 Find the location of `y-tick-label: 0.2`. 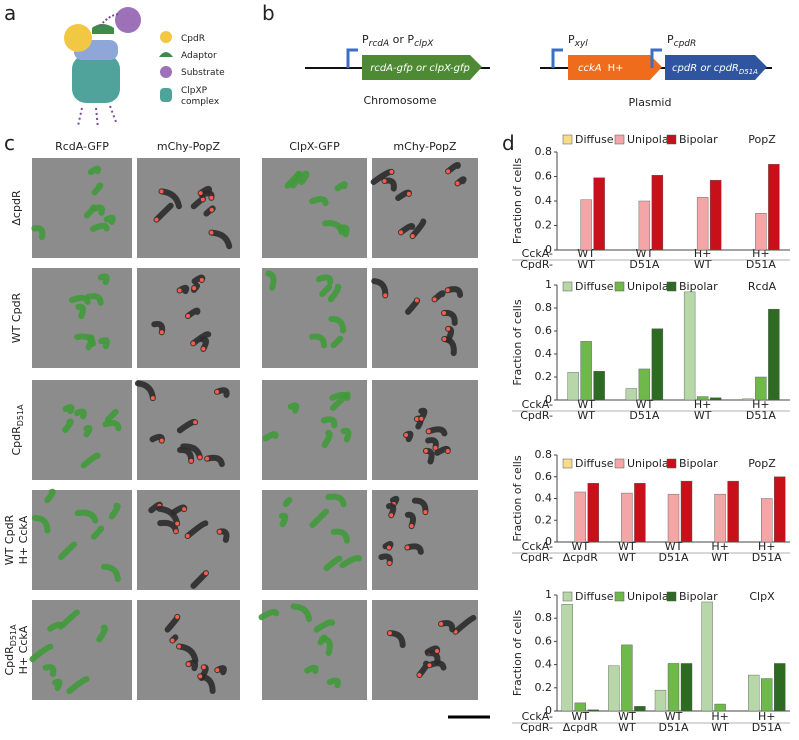

y-tick-label: 0.2 is located at coordinates (544, 687).